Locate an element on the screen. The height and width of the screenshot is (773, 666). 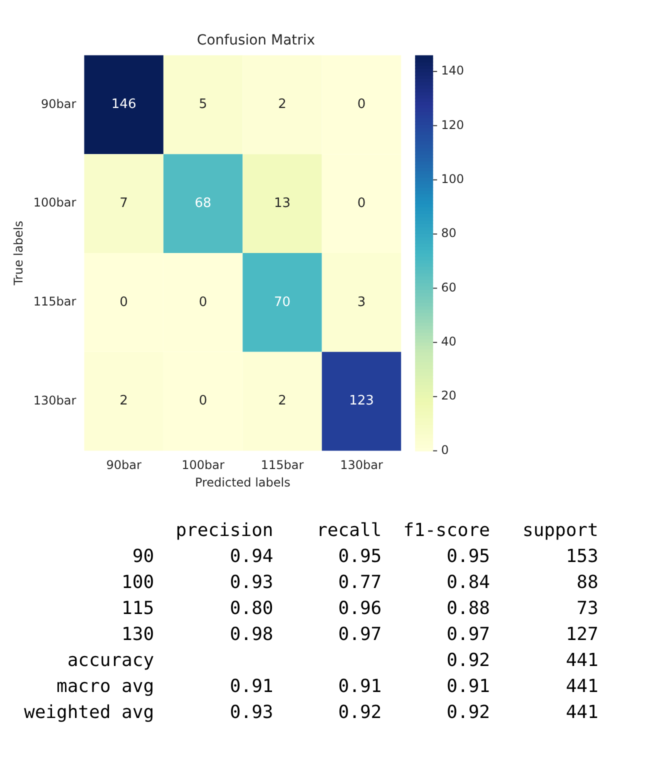
color-bar-label: 140 is located at coordinates (452, 71).